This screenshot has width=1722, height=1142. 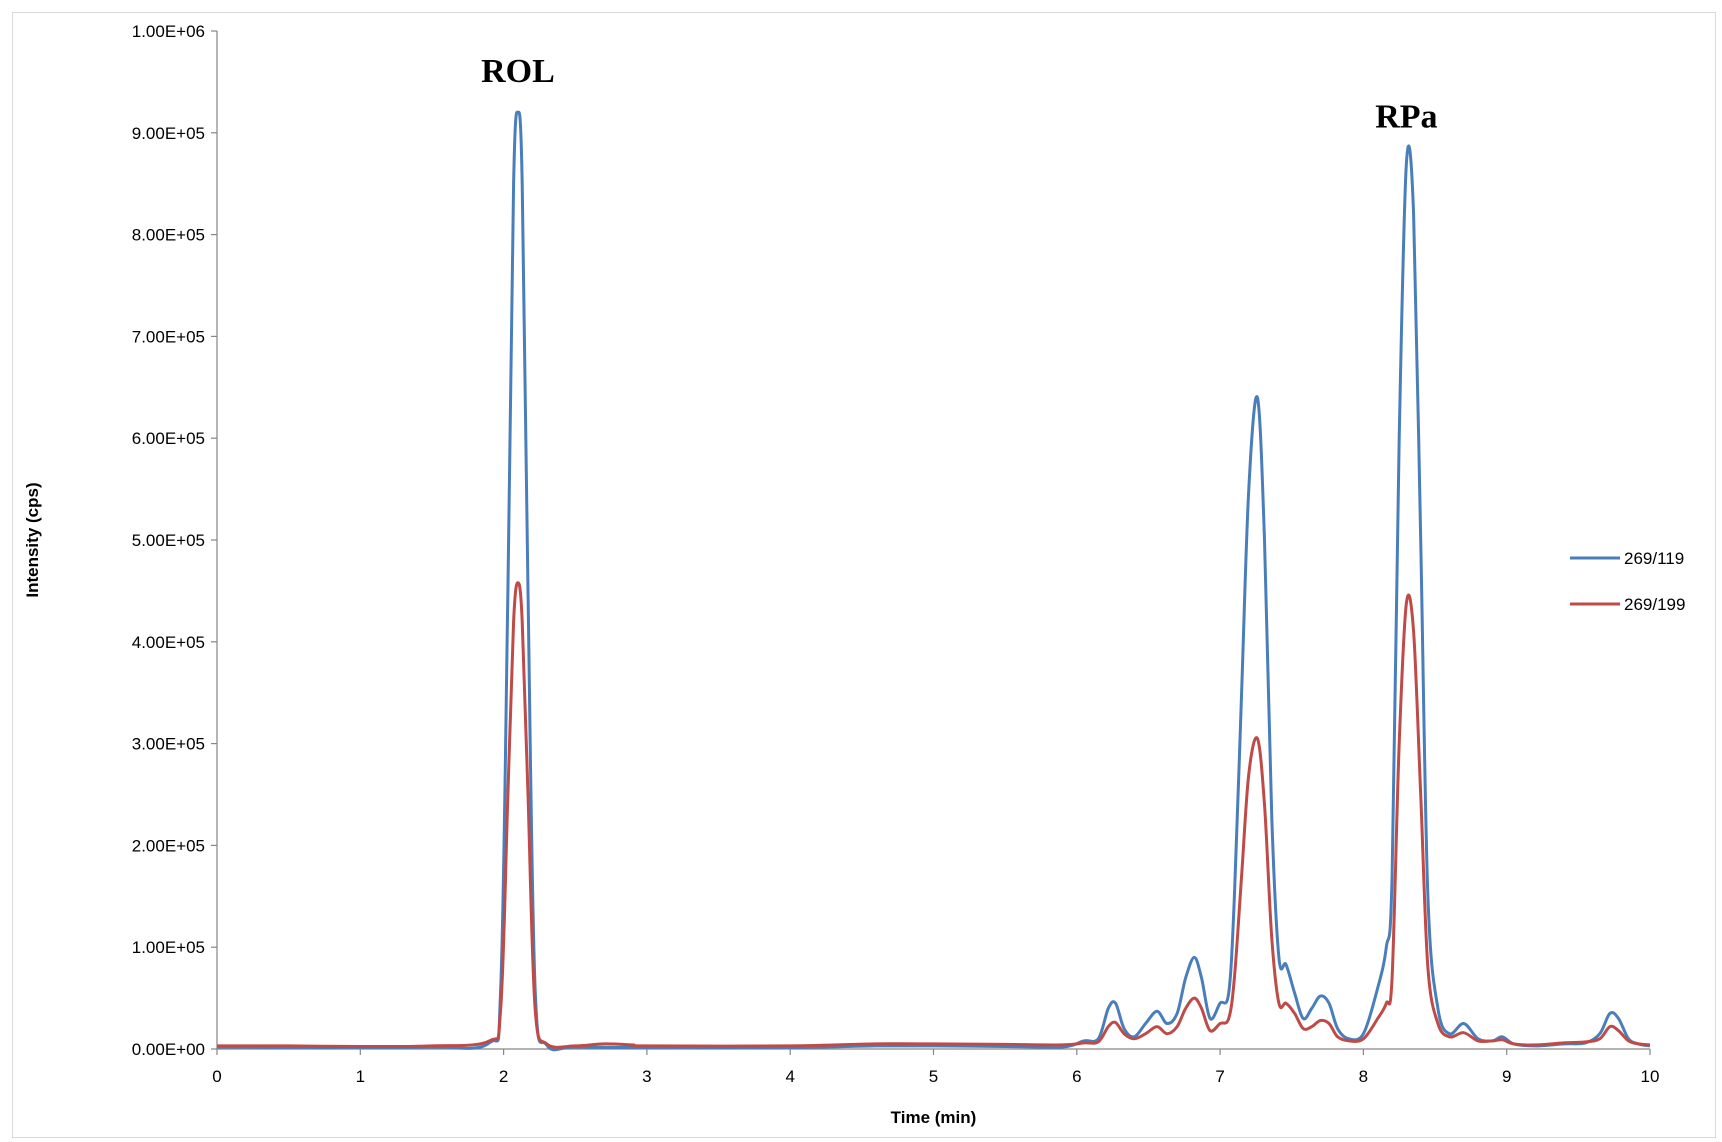 What do you see at coordinates (1076, 1076) in the screenshot?
I see `x-tick-label: 6` at bounding box center [1076, 1076].